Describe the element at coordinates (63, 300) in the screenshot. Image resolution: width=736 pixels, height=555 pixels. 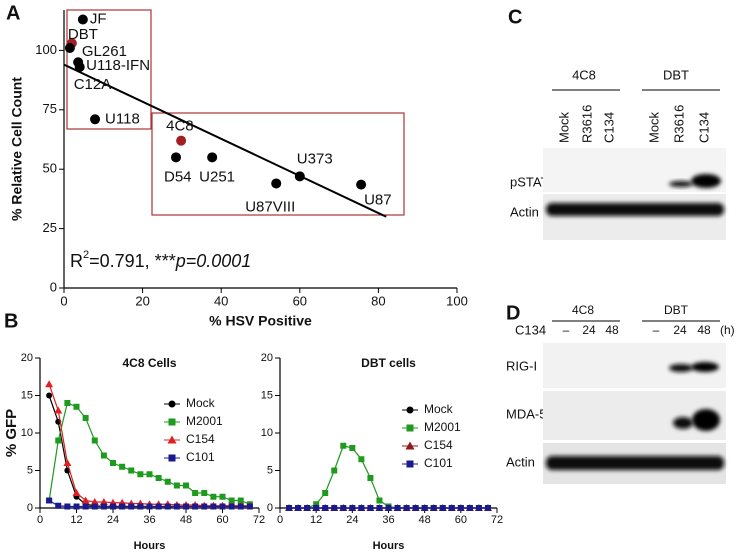
I see `x-tick-label: 0` at that location.